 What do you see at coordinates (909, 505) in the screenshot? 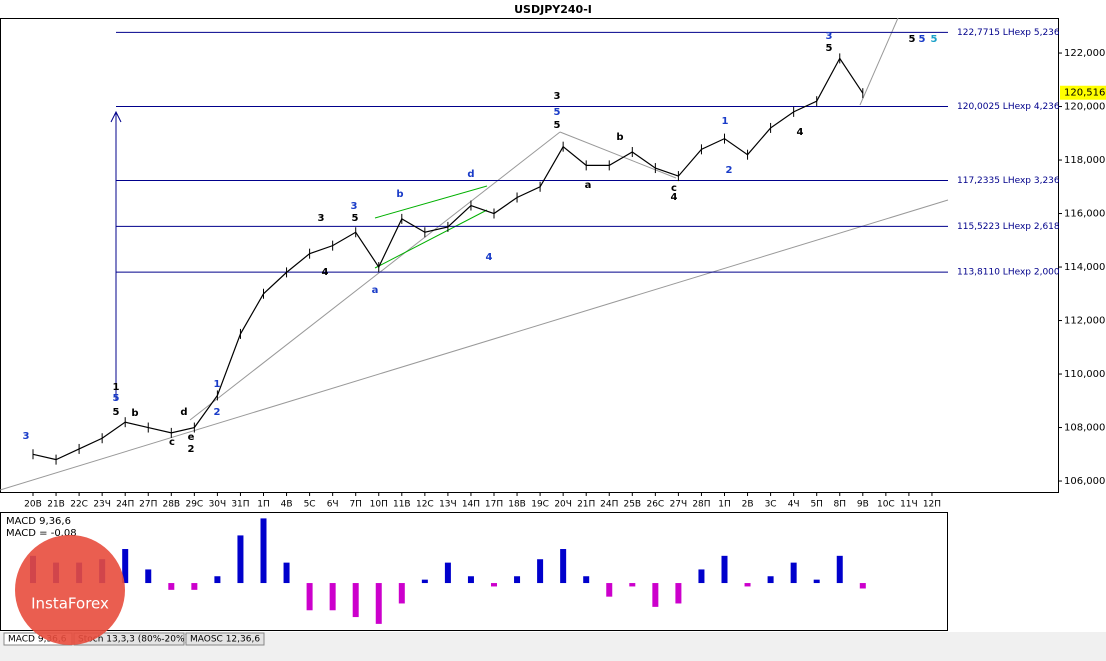
I see `x-tick-label: 11Ч` at bounding box center [909, 505].